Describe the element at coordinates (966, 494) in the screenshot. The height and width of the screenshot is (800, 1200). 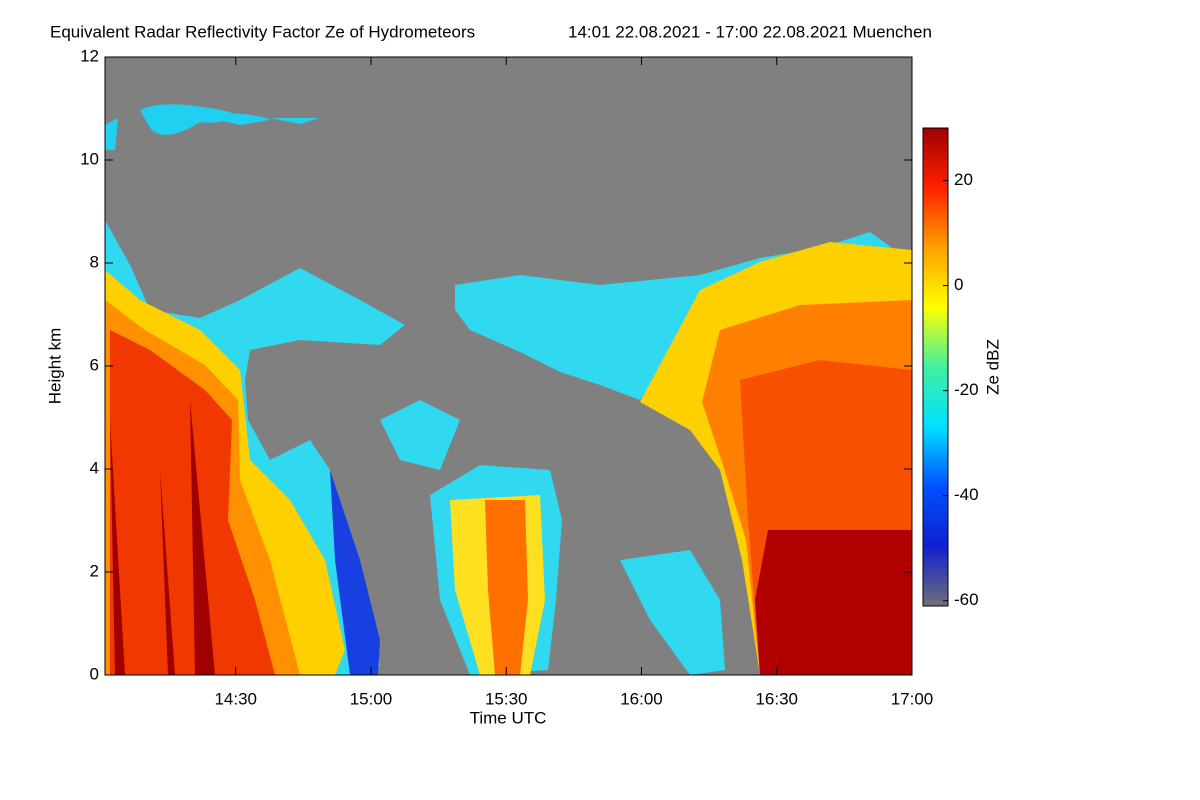
I see `colorbar-tick-label: -40` at that location.